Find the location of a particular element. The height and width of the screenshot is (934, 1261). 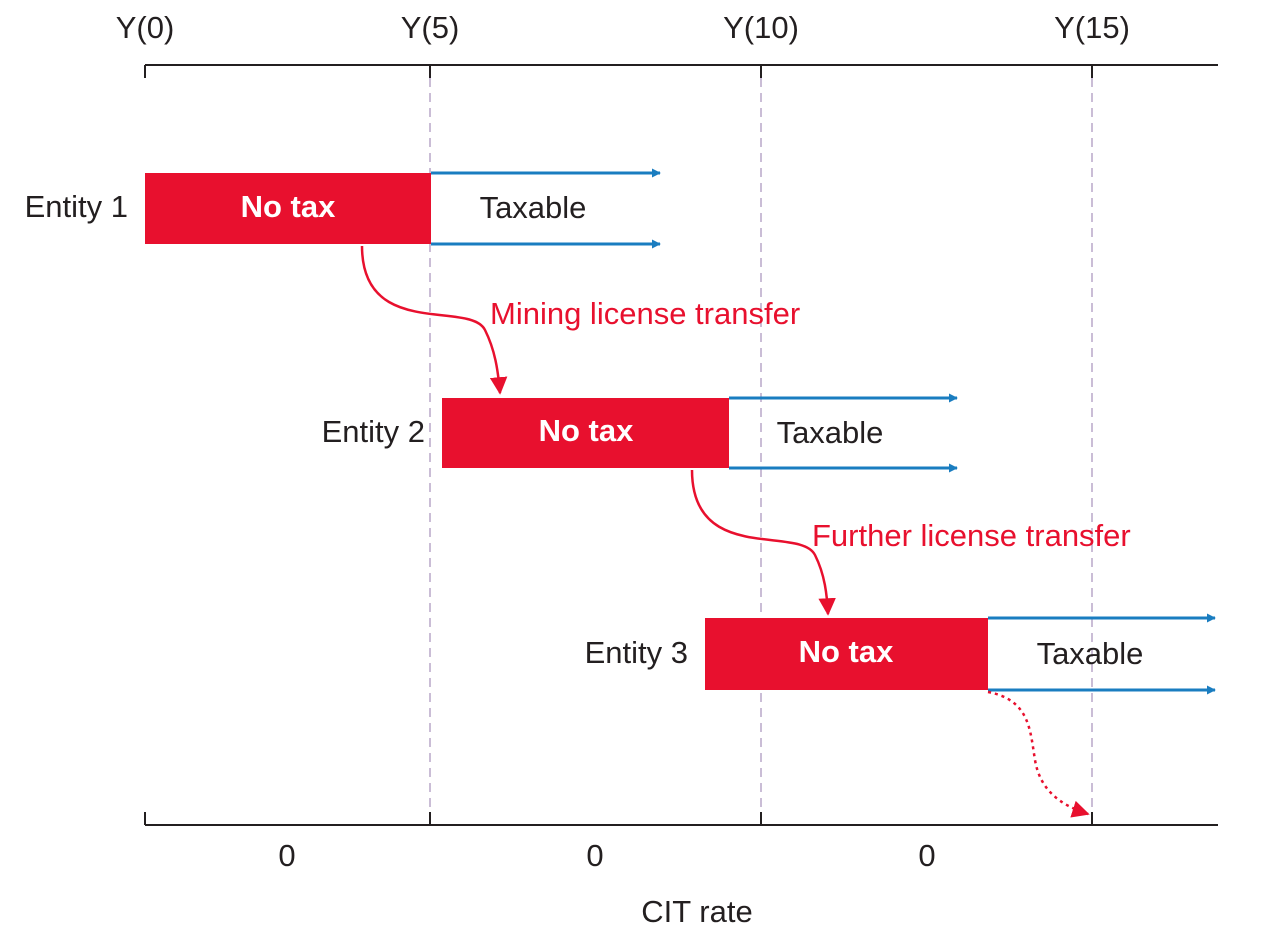

entity-label: Entity 1 is located at coordinates (76, 206).